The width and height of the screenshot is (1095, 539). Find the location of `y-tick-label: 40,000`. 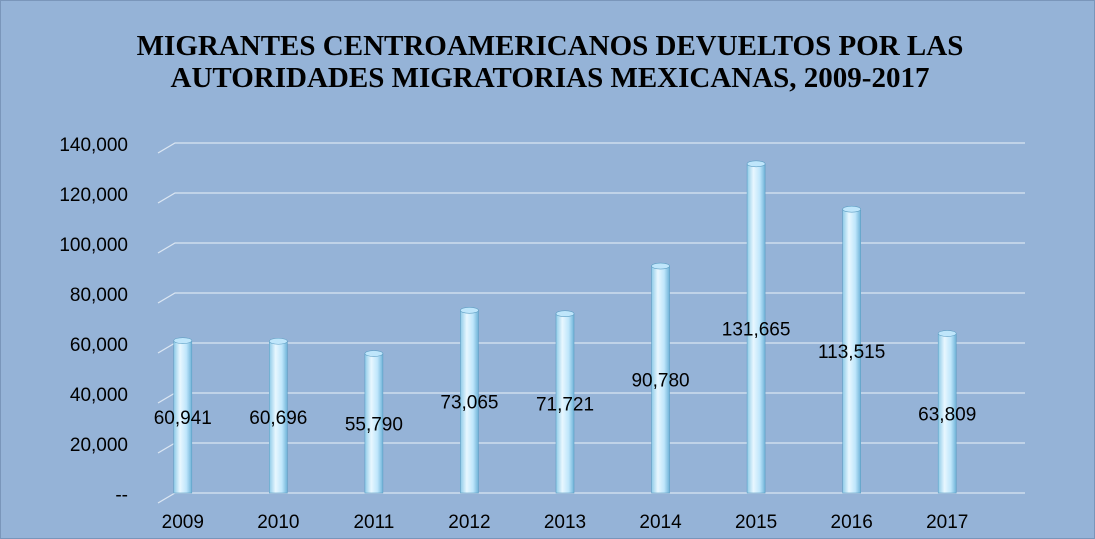

y-tick-label: 40,000 is located at coordinates (99, 395).